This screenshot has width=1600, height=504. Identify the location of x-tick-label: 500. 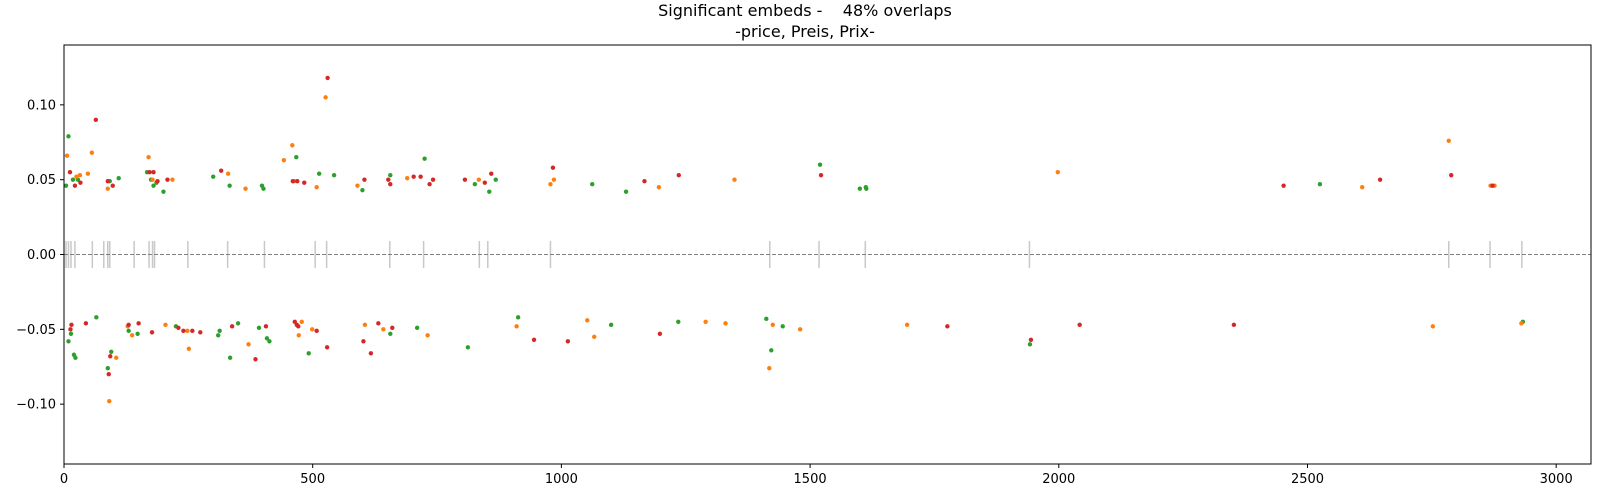
(312, 479).